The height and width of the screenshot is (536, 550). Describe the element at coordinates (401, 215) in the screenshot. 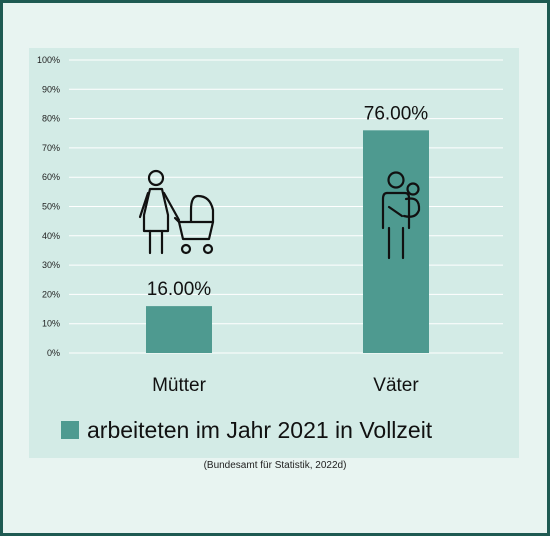

I see `father-holding-child-icon` at that location.